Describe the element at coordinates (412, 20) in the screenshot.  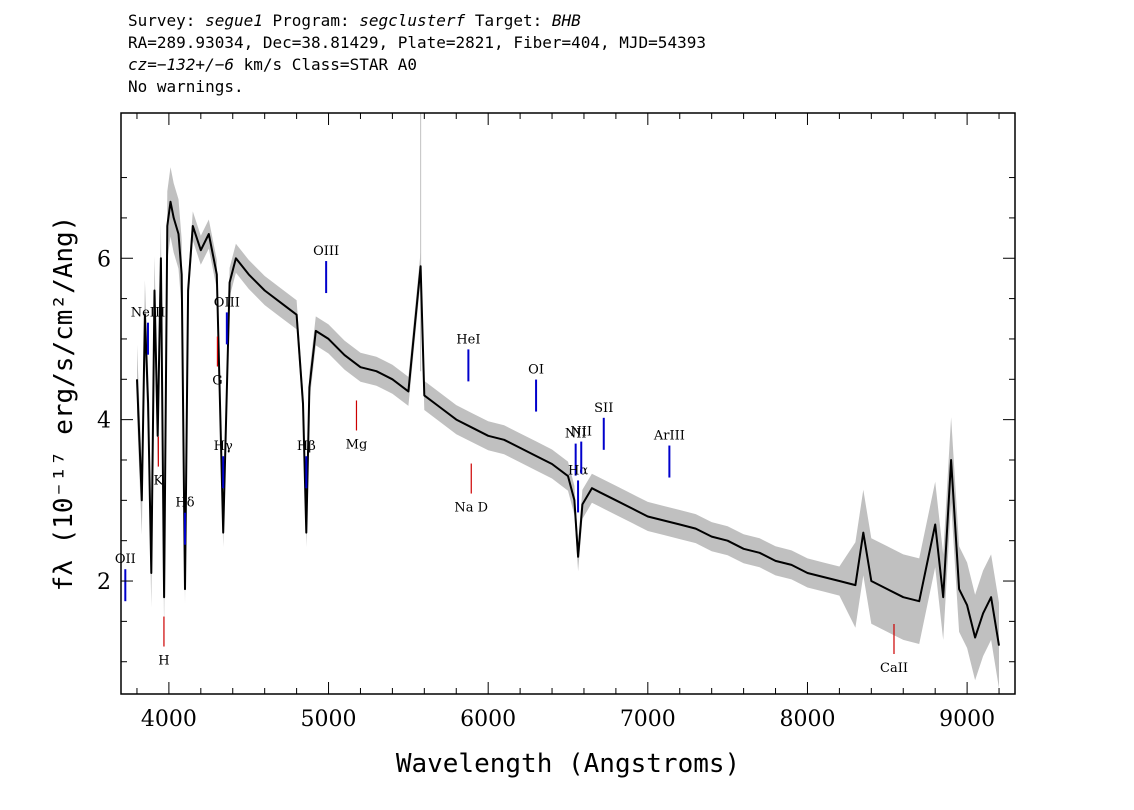
I see `program-value: segclusterf` at that location.